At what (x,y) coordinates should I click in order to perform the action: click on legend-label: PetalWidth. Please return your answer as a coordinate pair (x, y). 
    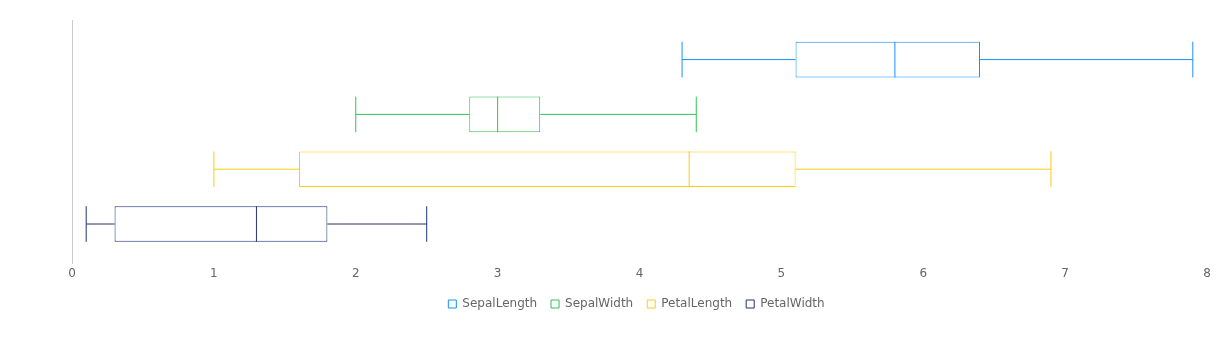
    Looking at the image, I should click on (792, 303).